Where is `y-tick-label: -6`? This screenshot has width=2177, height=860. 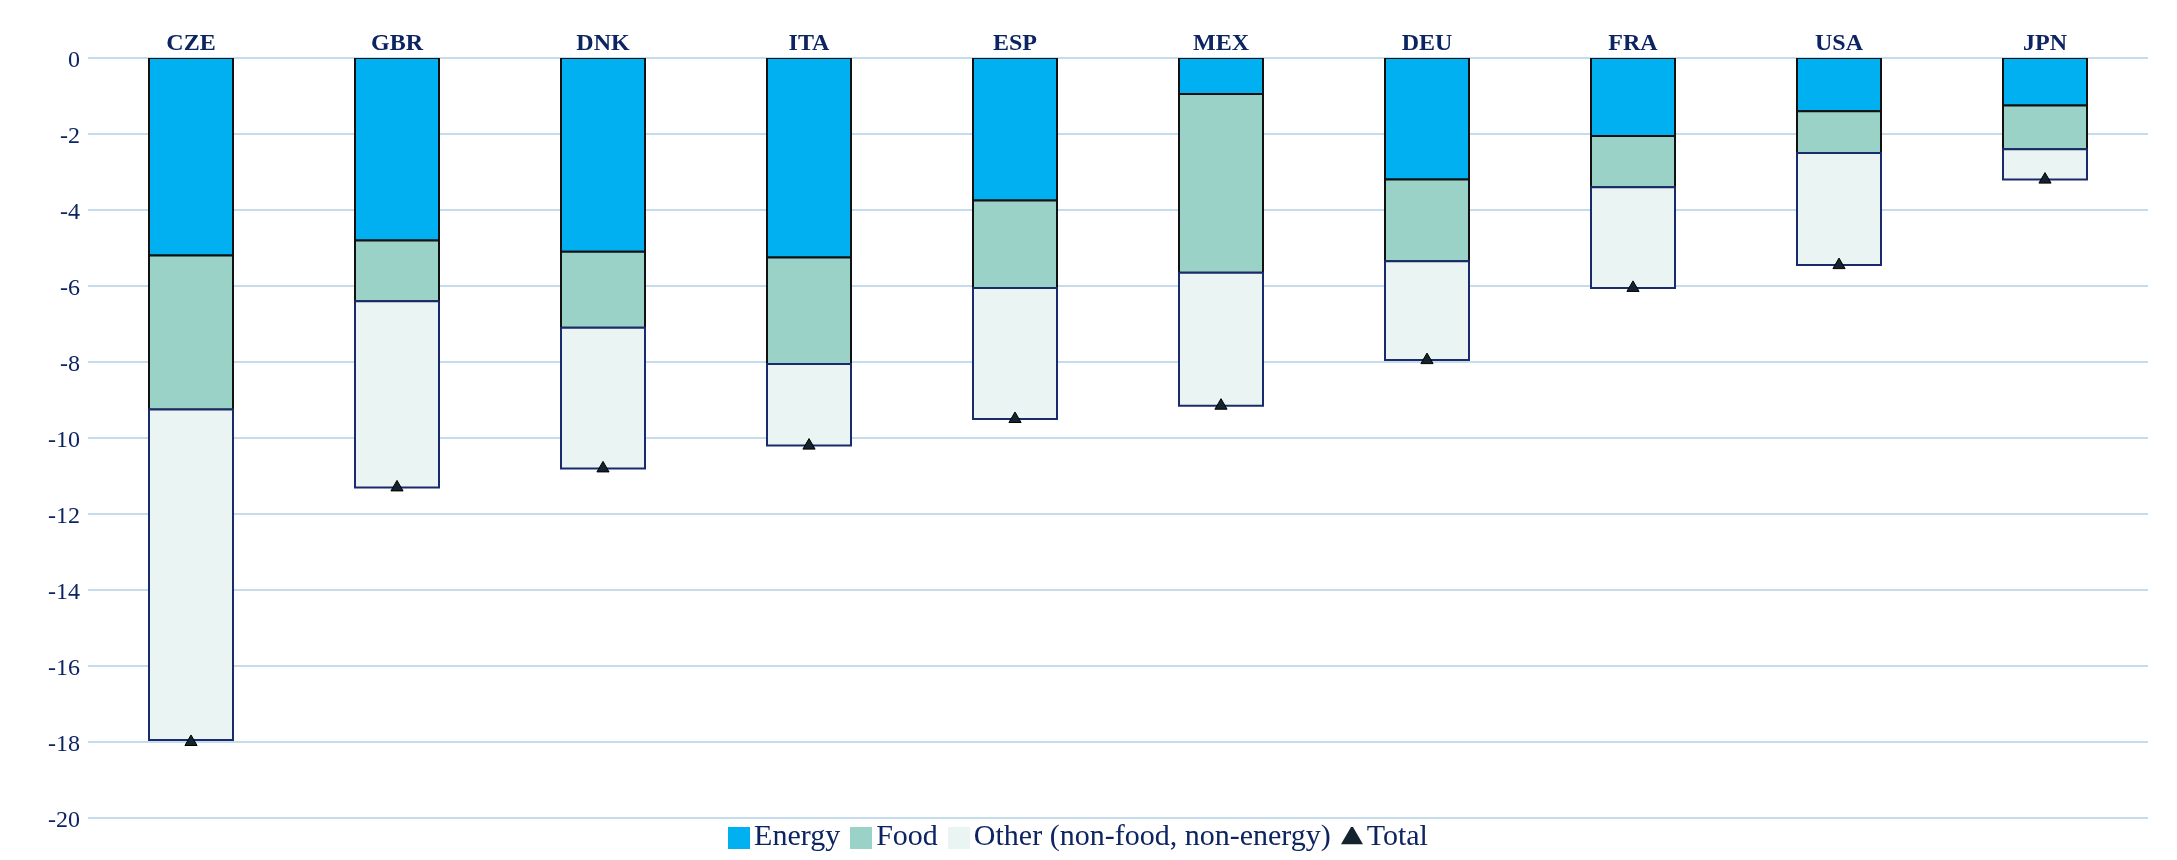
y-tick-label: -6 is located at coordinates (70, 286).